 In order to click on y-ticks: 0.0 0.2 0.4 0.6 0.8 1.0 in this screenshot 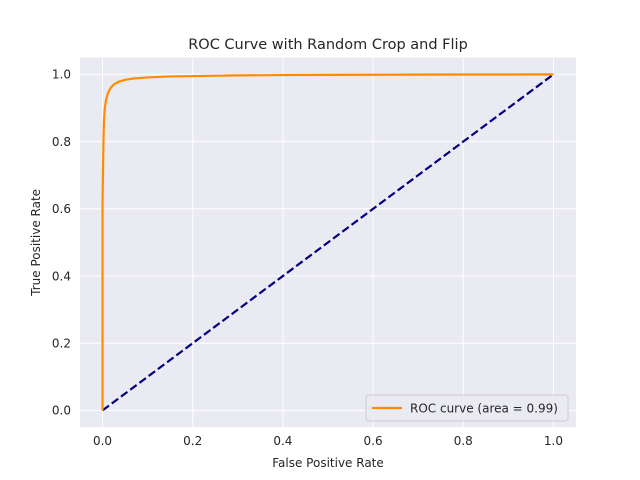, I will do `click(61, 243)`.